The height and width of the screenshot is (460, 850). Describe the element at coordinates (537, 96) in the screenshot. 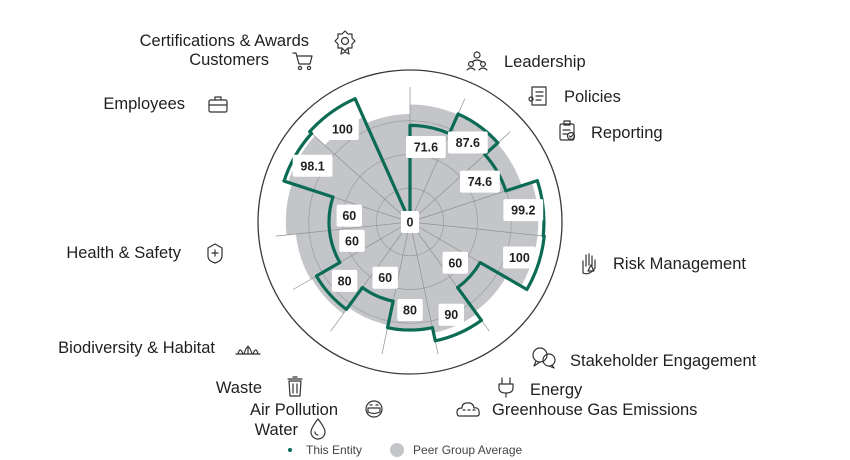

I see `policies-icon` at that location.